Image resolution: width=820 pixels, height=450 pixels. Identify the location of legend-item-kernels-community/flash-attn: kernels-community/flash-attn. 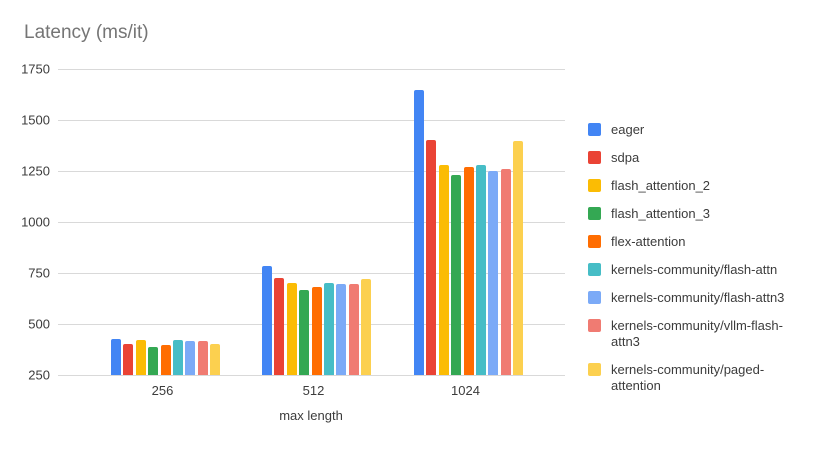
(695, 270).